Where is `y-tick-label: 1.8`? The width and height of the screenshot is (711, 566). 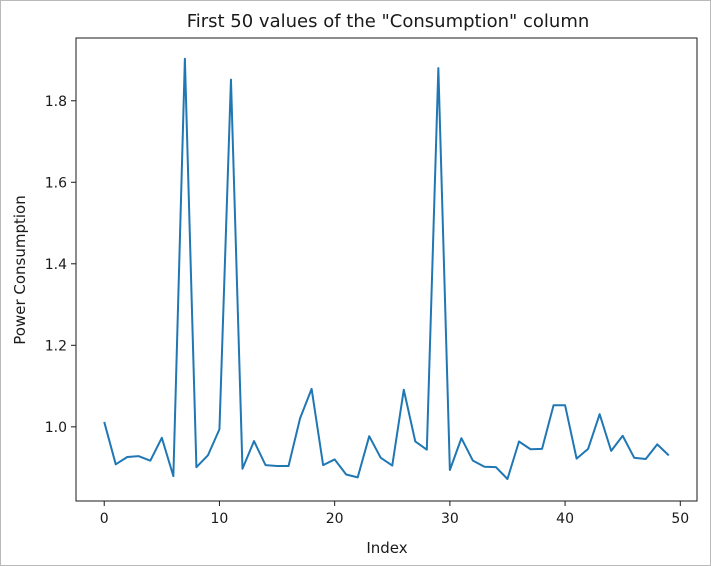 y-tick-label: 1.8 is located at coordinates (56, 102).